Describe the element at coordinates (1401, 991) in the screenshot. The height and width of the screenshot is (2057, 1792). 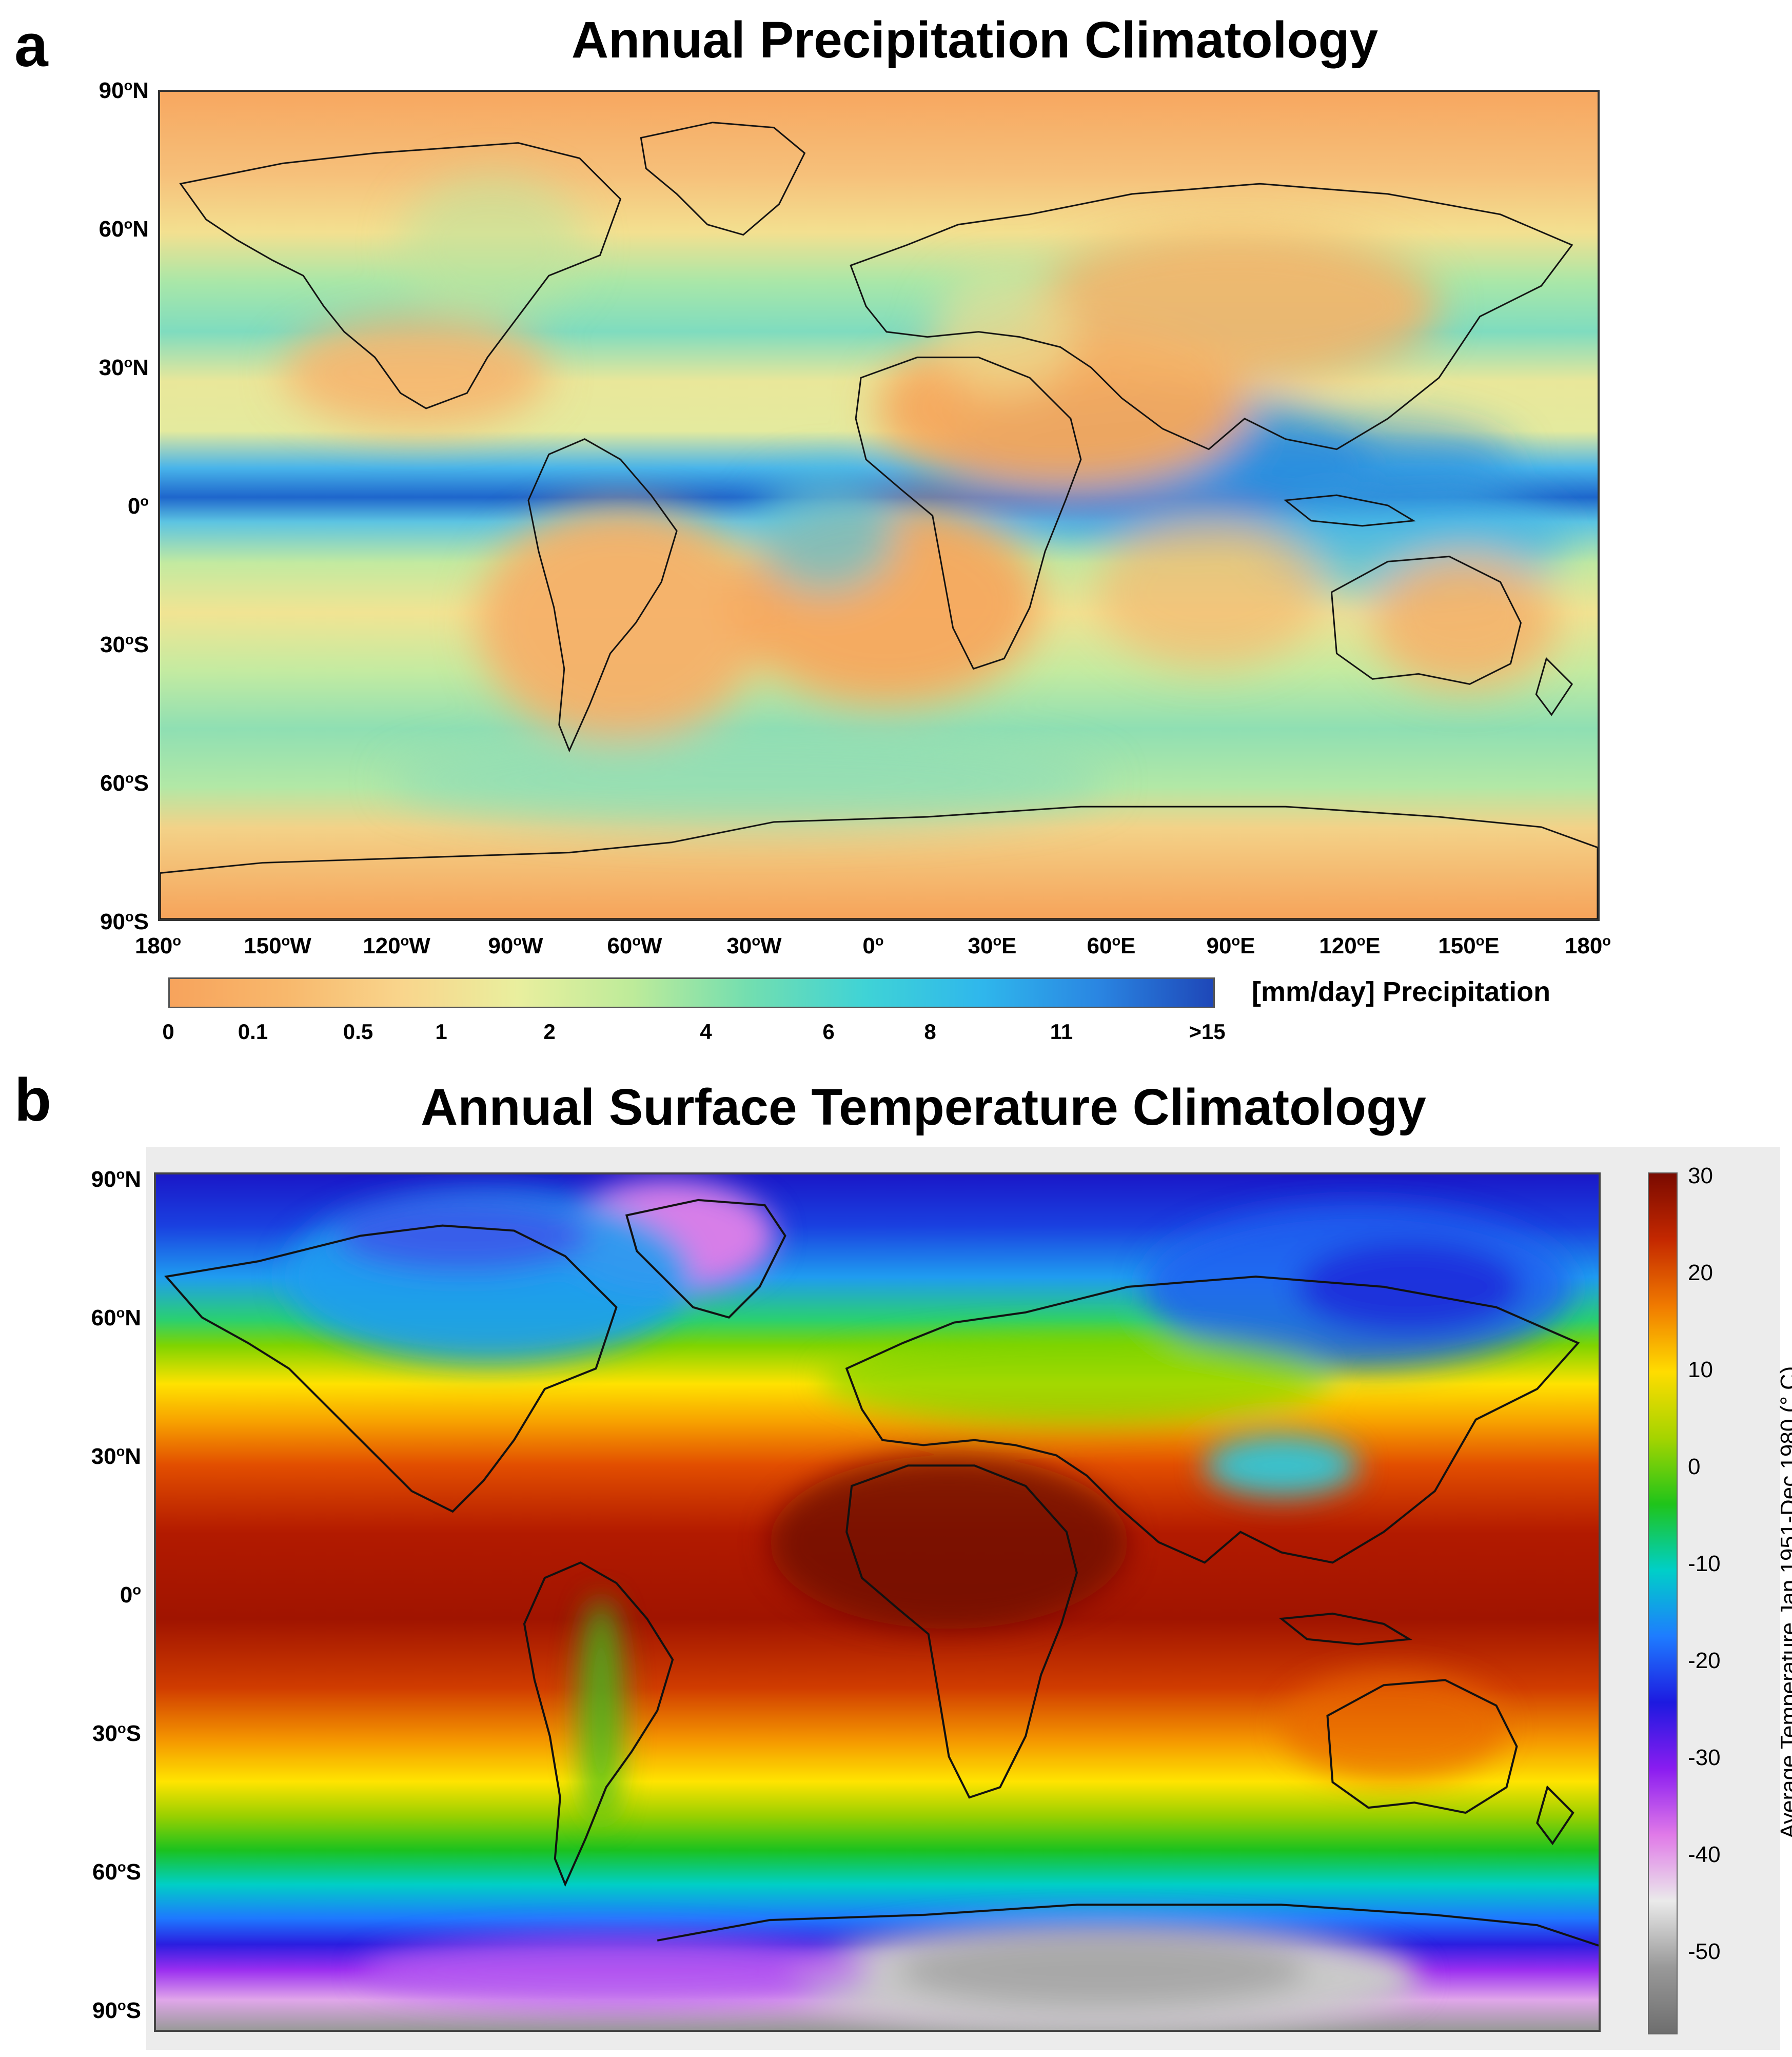
I see `precipitation-colorbar-title: [mm/day] Precipitation` at that location.